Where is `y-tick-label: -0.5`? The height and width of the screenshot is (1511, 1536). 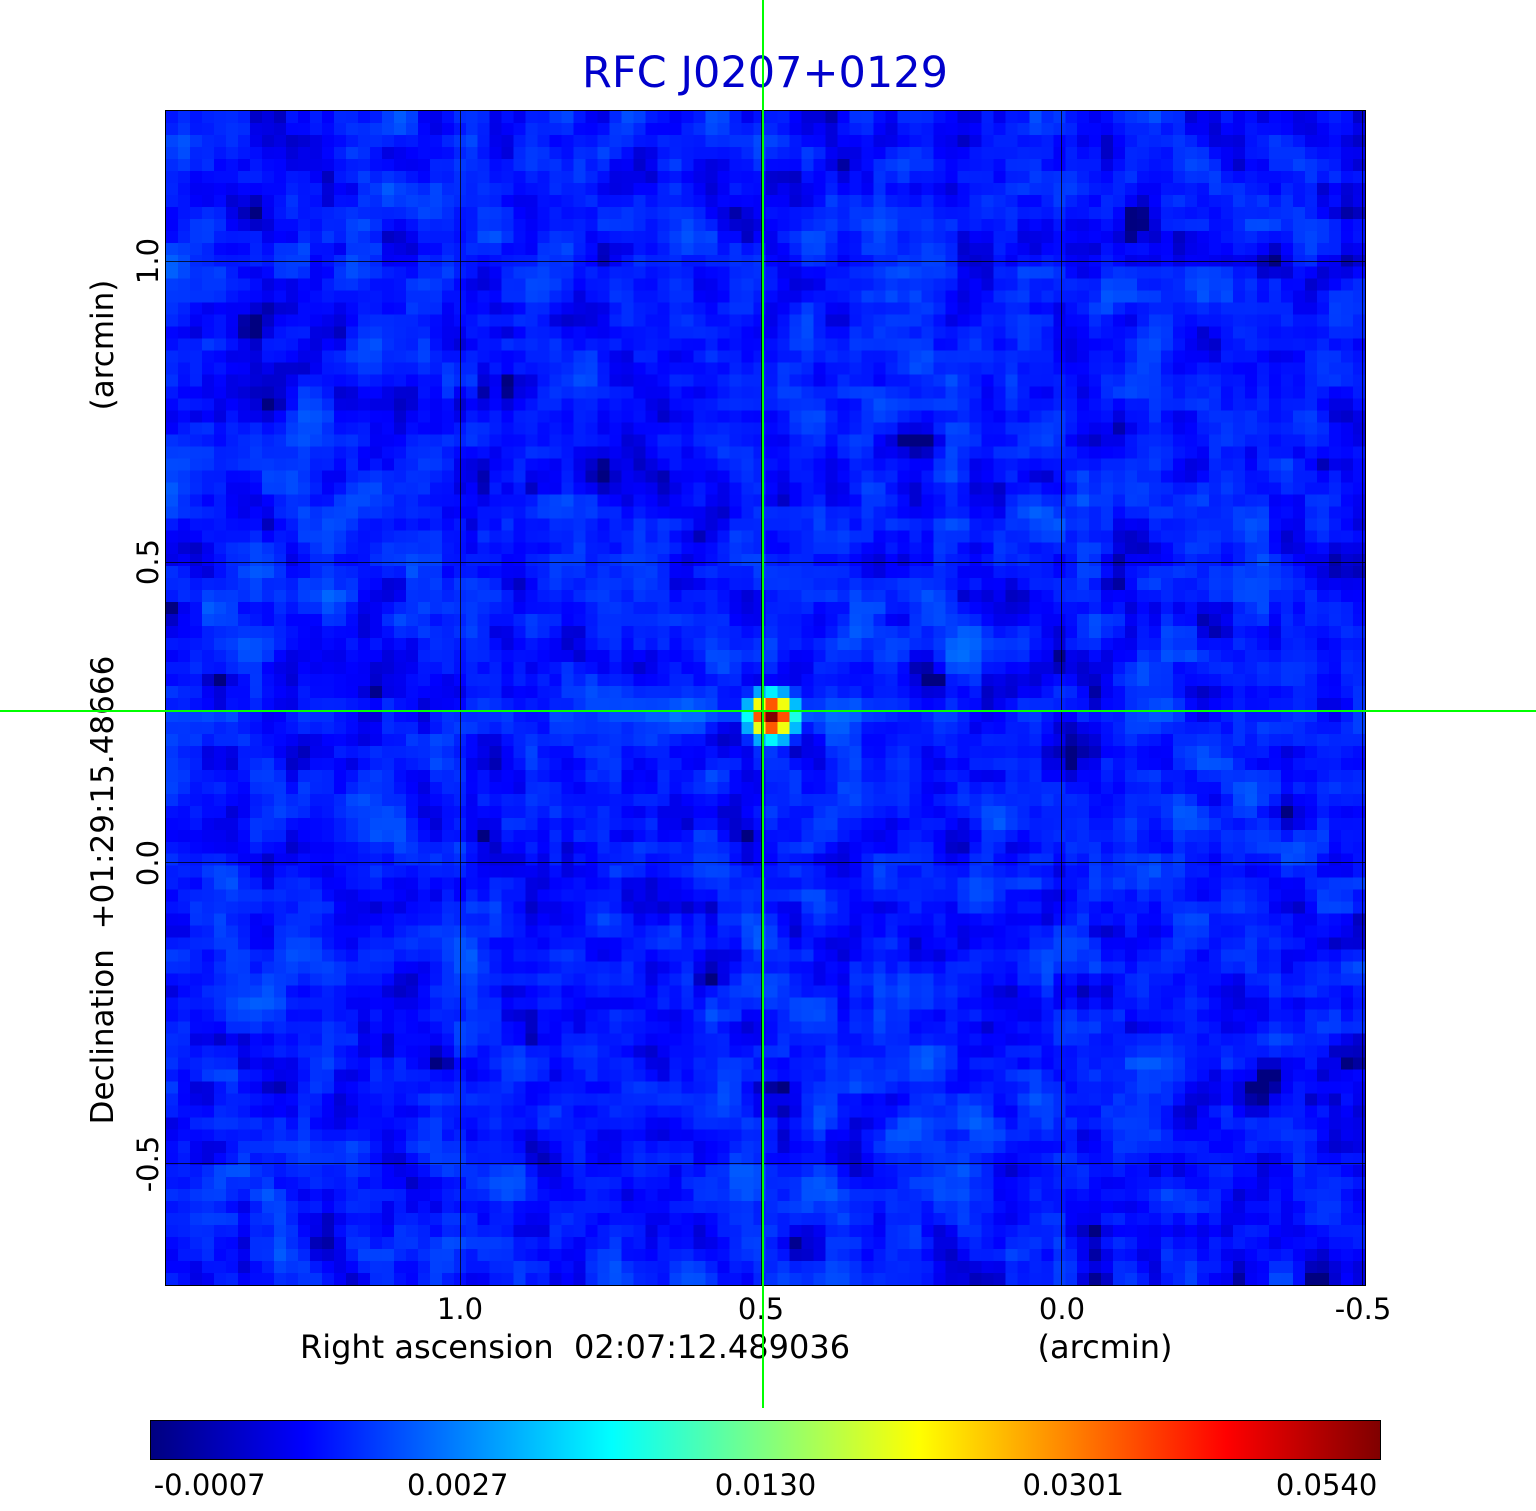 y-tick-label: -0.5 is located at coordinates (148, 1164).